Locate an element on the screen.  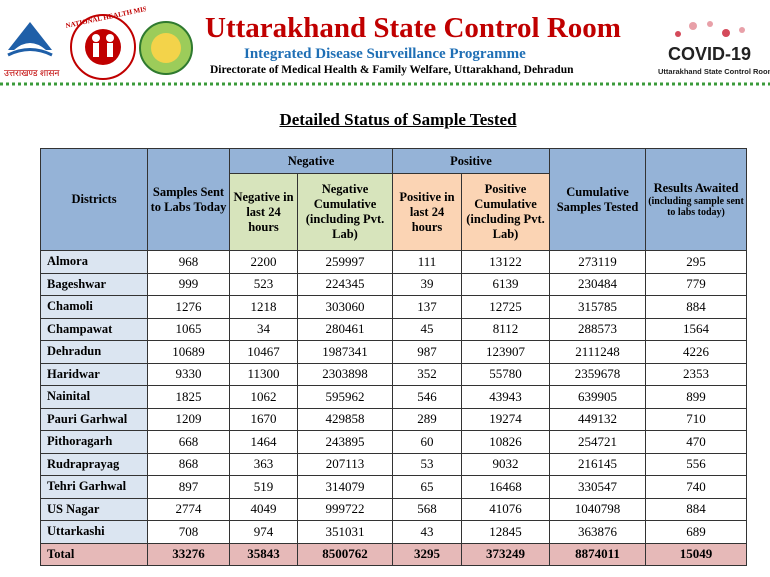
value-cell: 429858 is located at coordinates (345, 419).